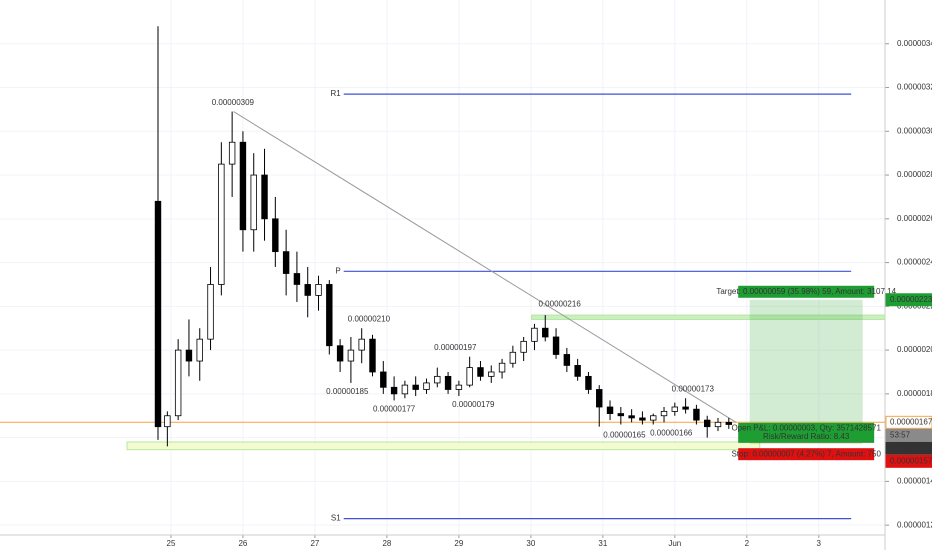 This screenshot has width=932, height=550. I want to click on price-tag-label: 53:57, so click(900, 434).